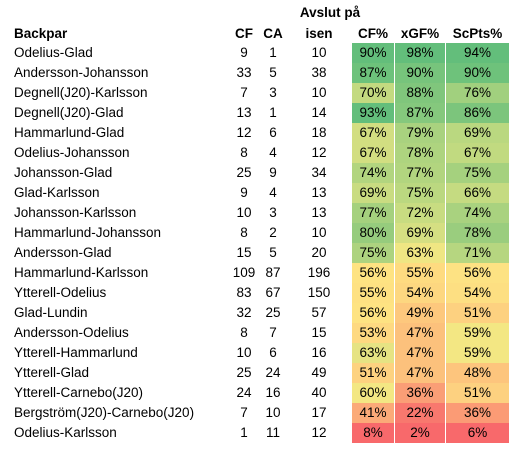 The width and height of the screenshot is (527, 457). What do you see at coordinates (373, 133) in the screenshot?
I see `cf-pct-cell: 67%` at bounding box center [373, 133].